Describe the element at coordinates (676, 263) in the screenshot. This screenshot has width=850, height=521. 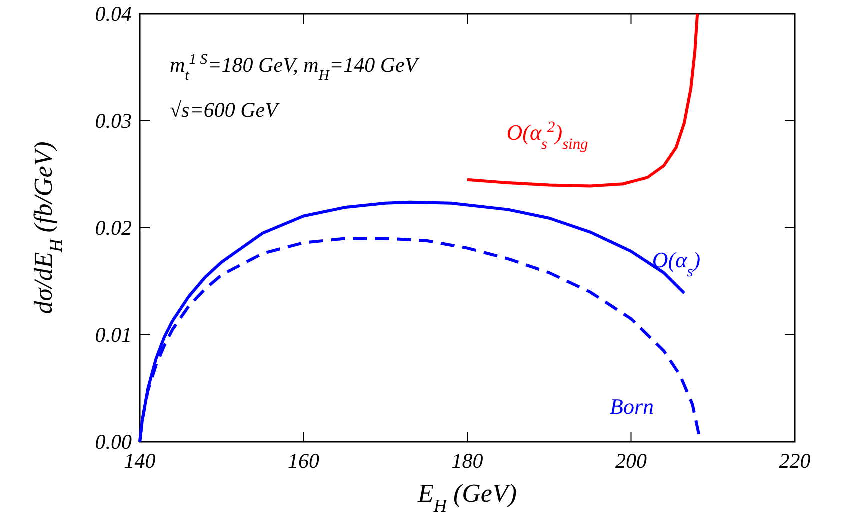
I see `series-label: O(α$_{s}$)` at that location.